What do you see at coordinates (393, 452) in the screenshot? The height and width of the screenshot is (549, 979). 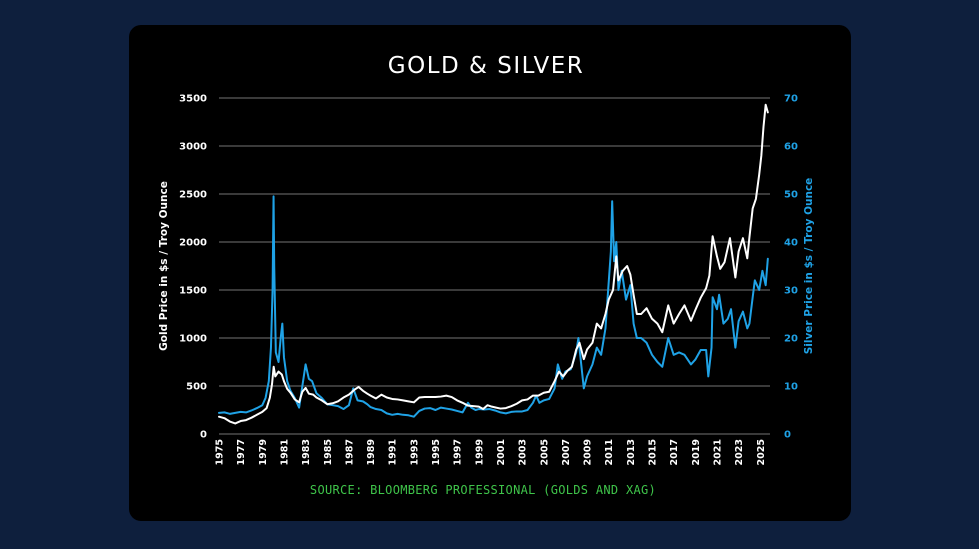 I see `x-tick-label: 1991` at bounding box center [393, 452].